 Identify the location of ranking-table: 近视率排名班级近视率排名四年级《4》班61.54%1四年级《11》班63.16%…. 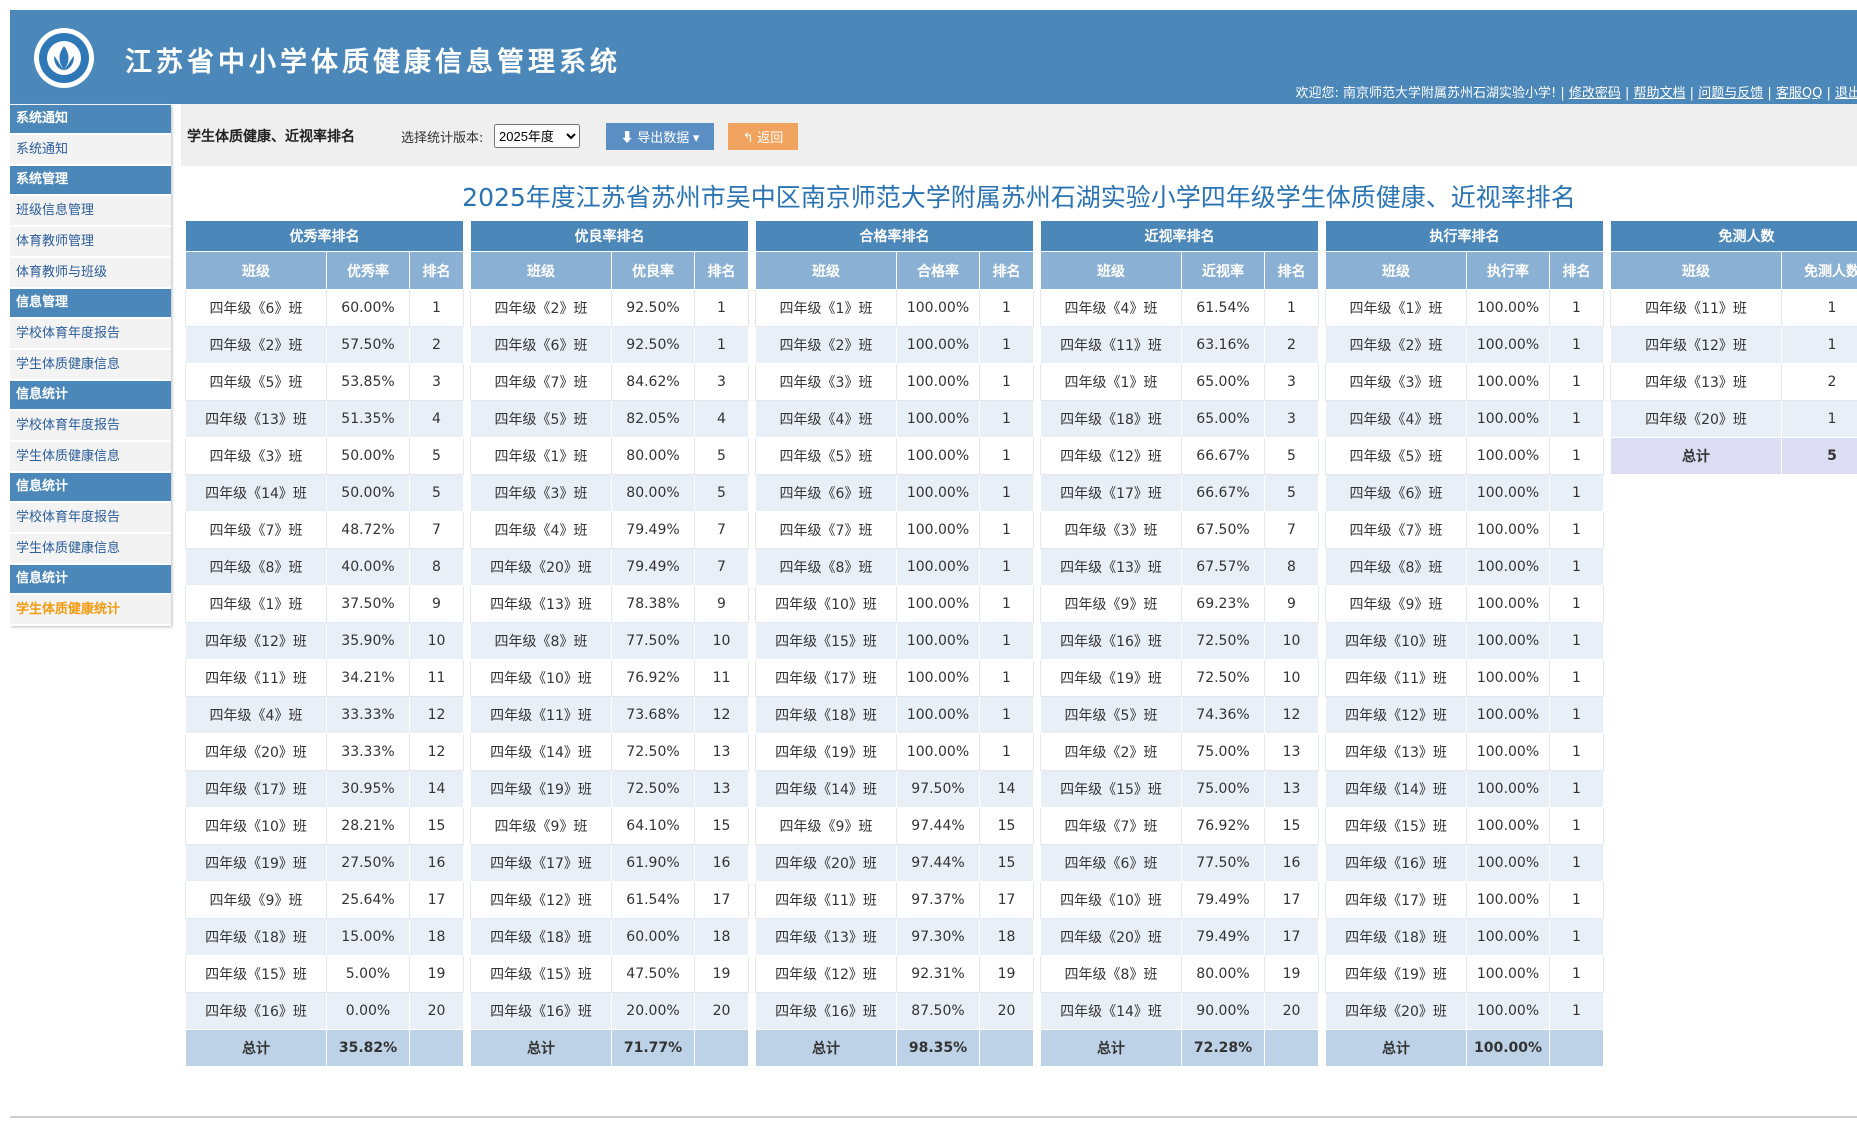
(1179, 643).